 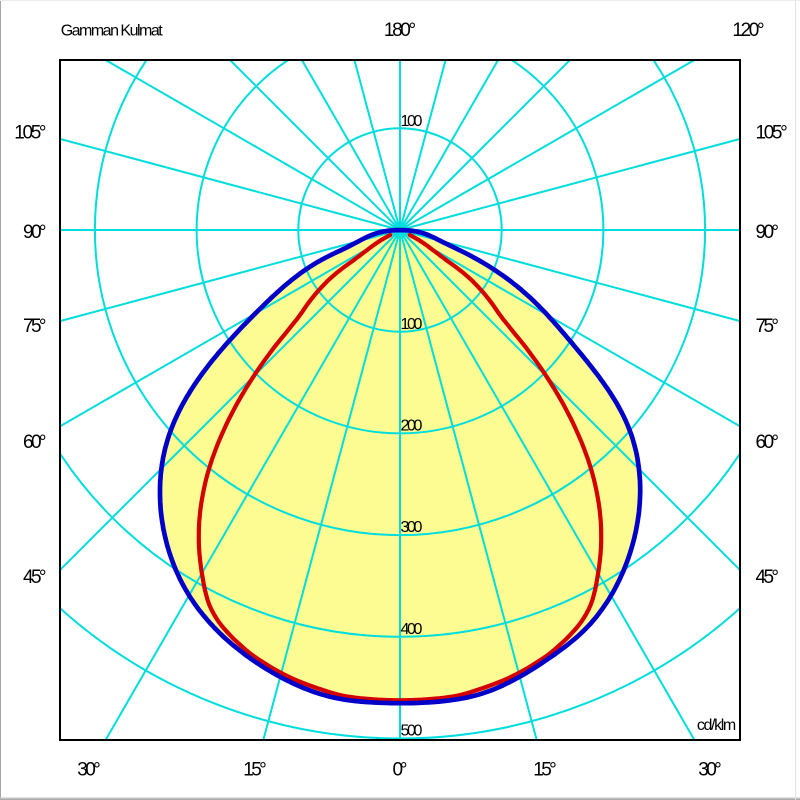 What do you see at coordinates (411, 527) in the screenshot?
I see `svg-text: 300` at bounding box center [411, 527].